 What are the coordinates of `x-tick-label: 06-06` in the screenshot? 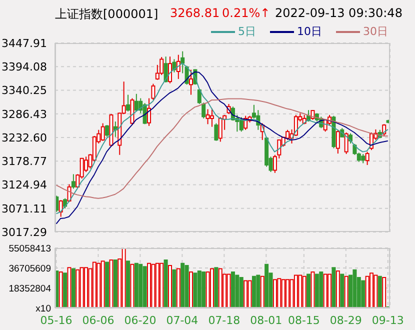 It's located at (98, 320).